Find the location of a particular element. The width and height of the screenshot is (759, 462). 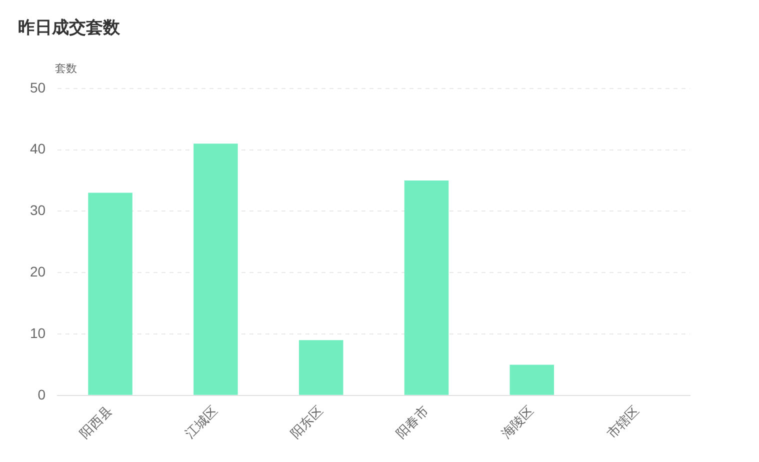

x-tick-label: 阳春市 is located at coordinates (412, 422).